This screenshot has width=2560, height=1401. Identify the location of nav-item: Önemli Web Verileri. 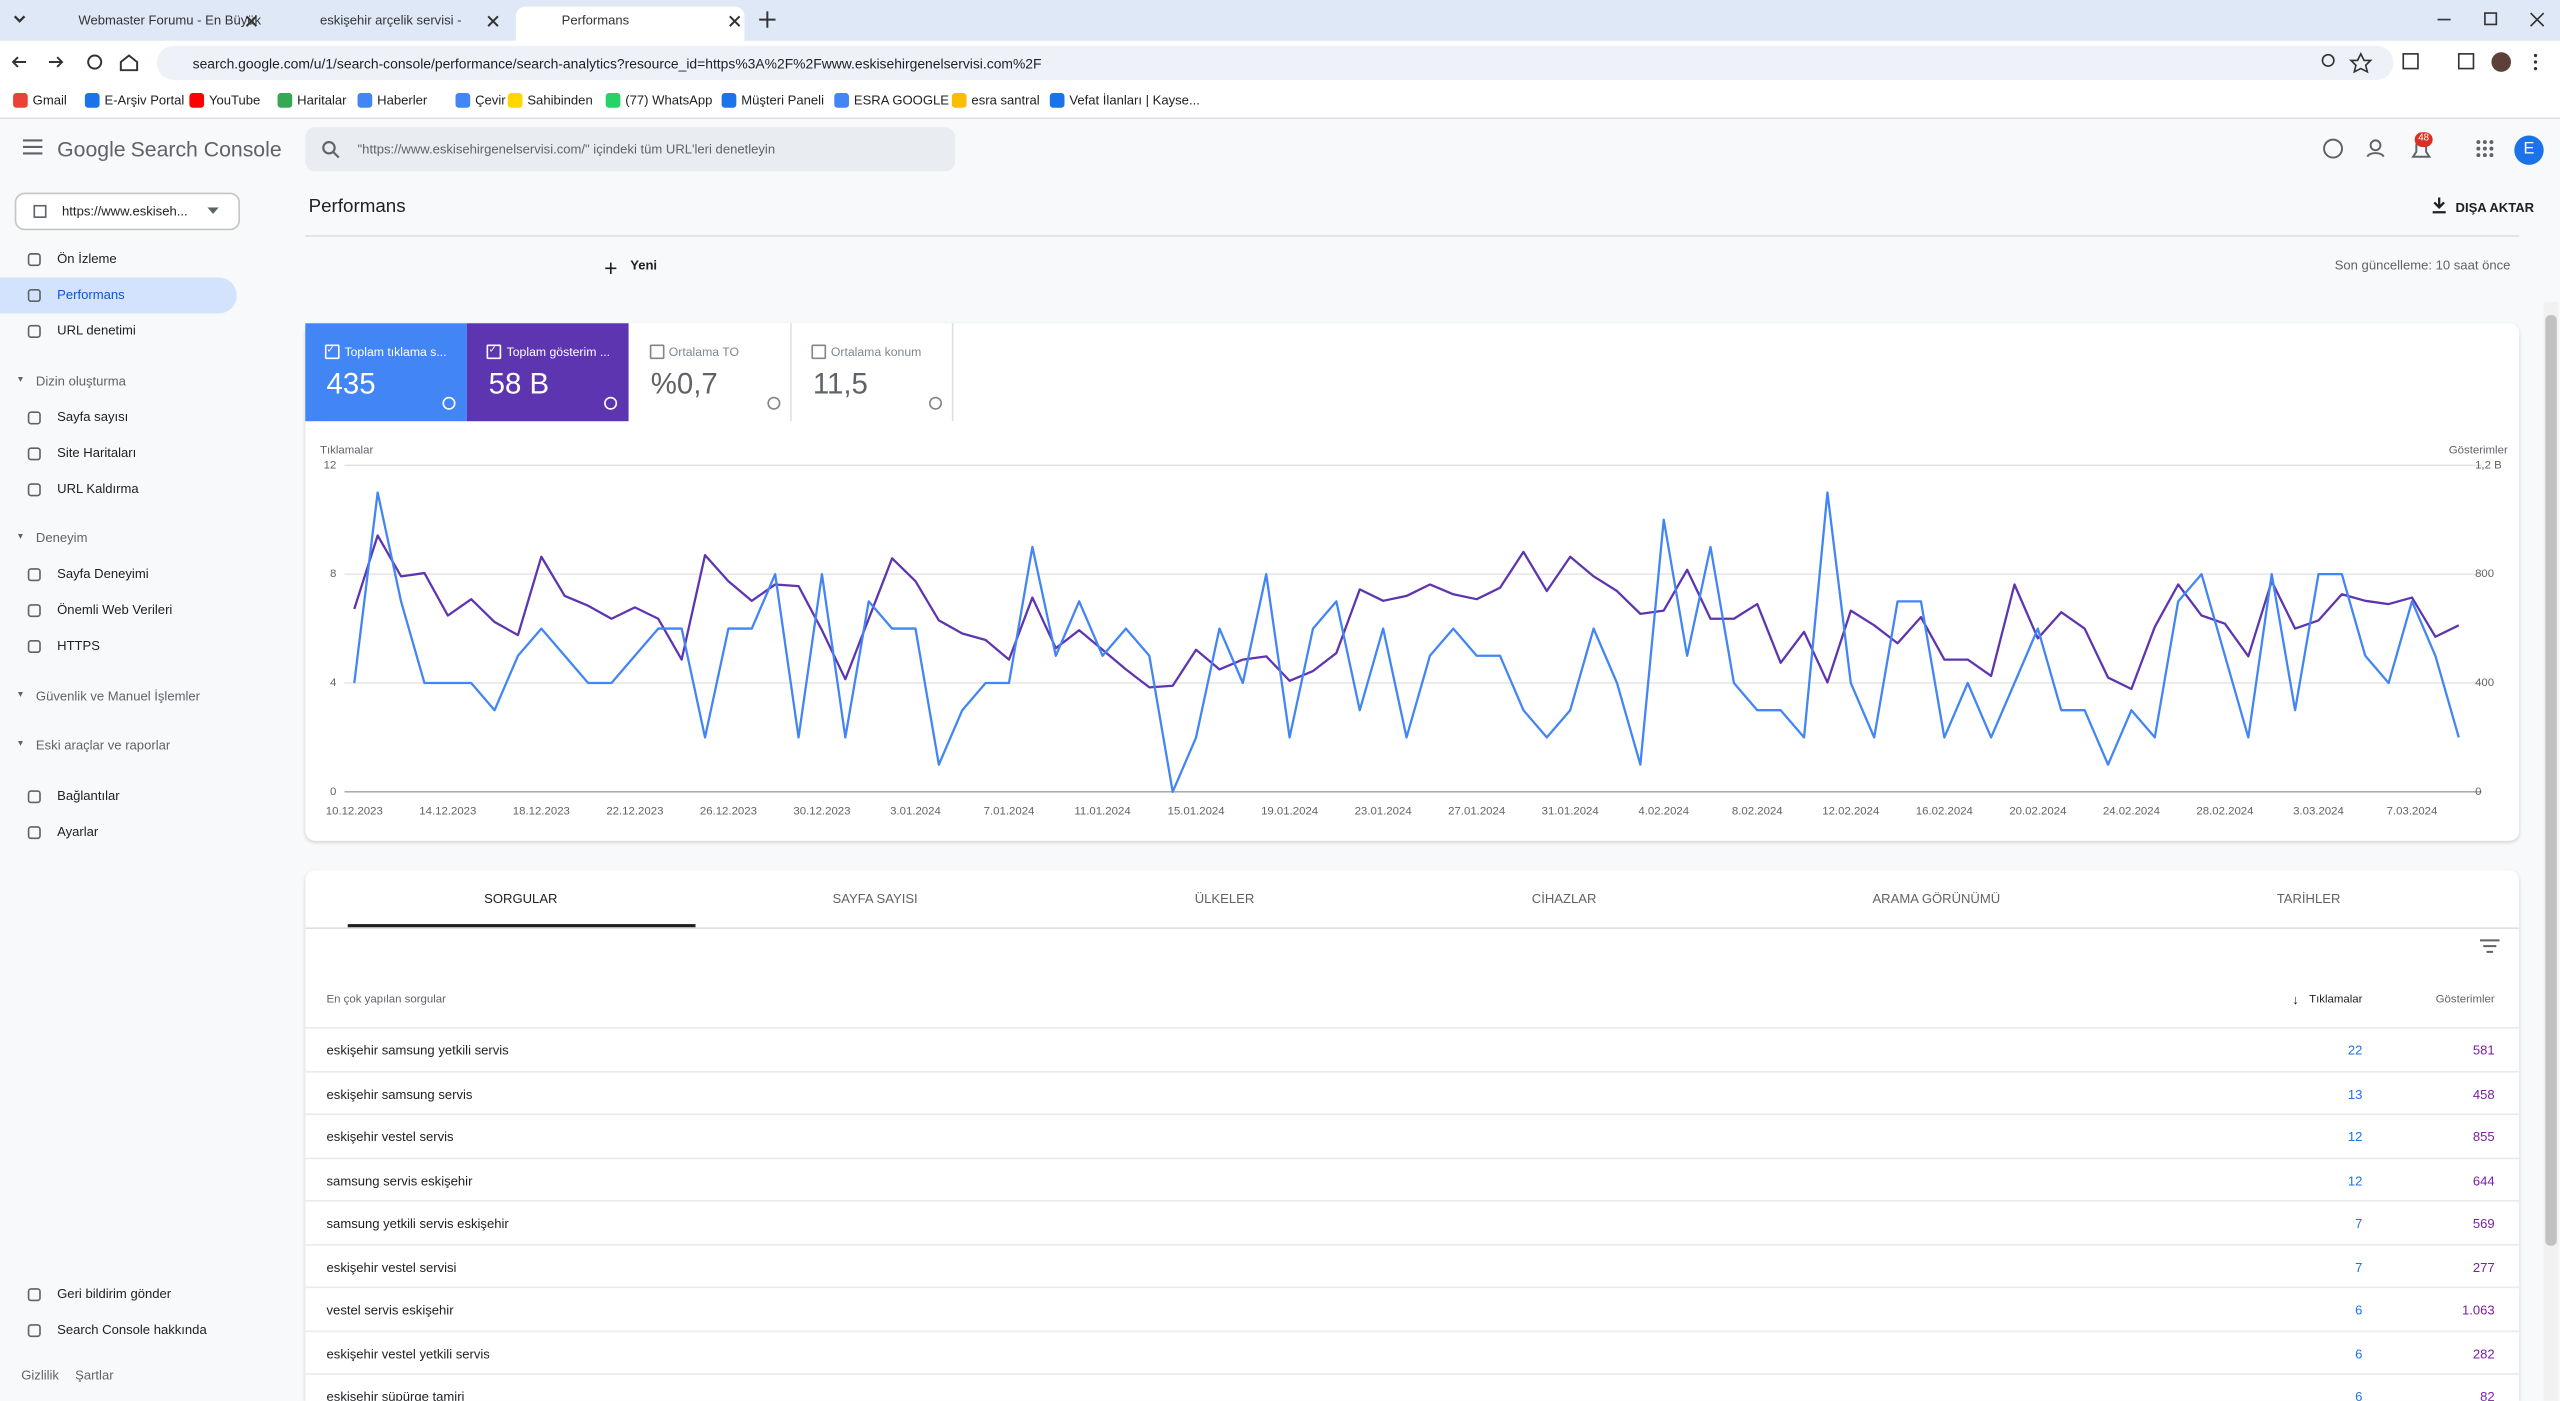
(115, 610).